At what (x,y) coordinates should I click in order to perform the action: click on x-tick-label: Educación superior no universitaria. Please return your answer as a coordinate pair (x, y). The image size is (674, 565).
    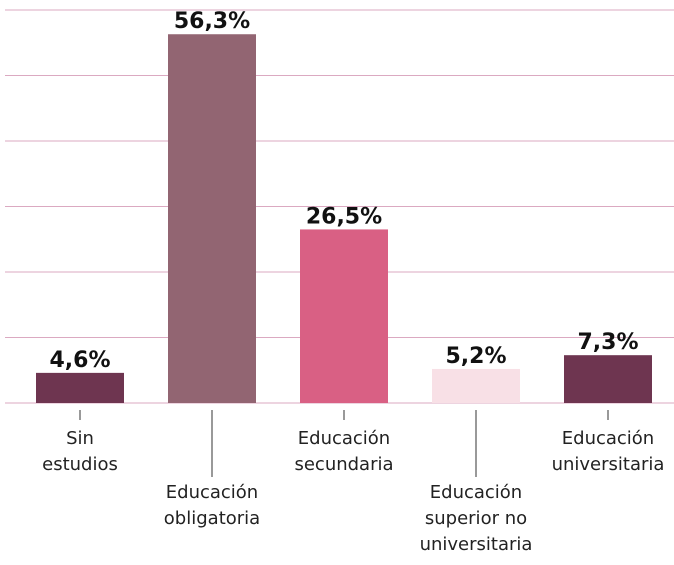
    Looking at the image, I should click on (476, 518).